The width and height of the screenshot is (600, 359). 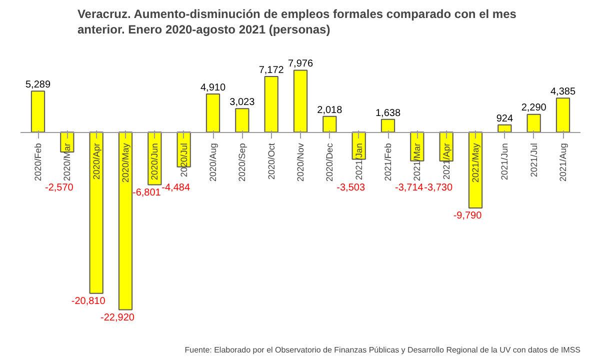 I want to click on data-label: -3,503, so click(x=351, y=188).